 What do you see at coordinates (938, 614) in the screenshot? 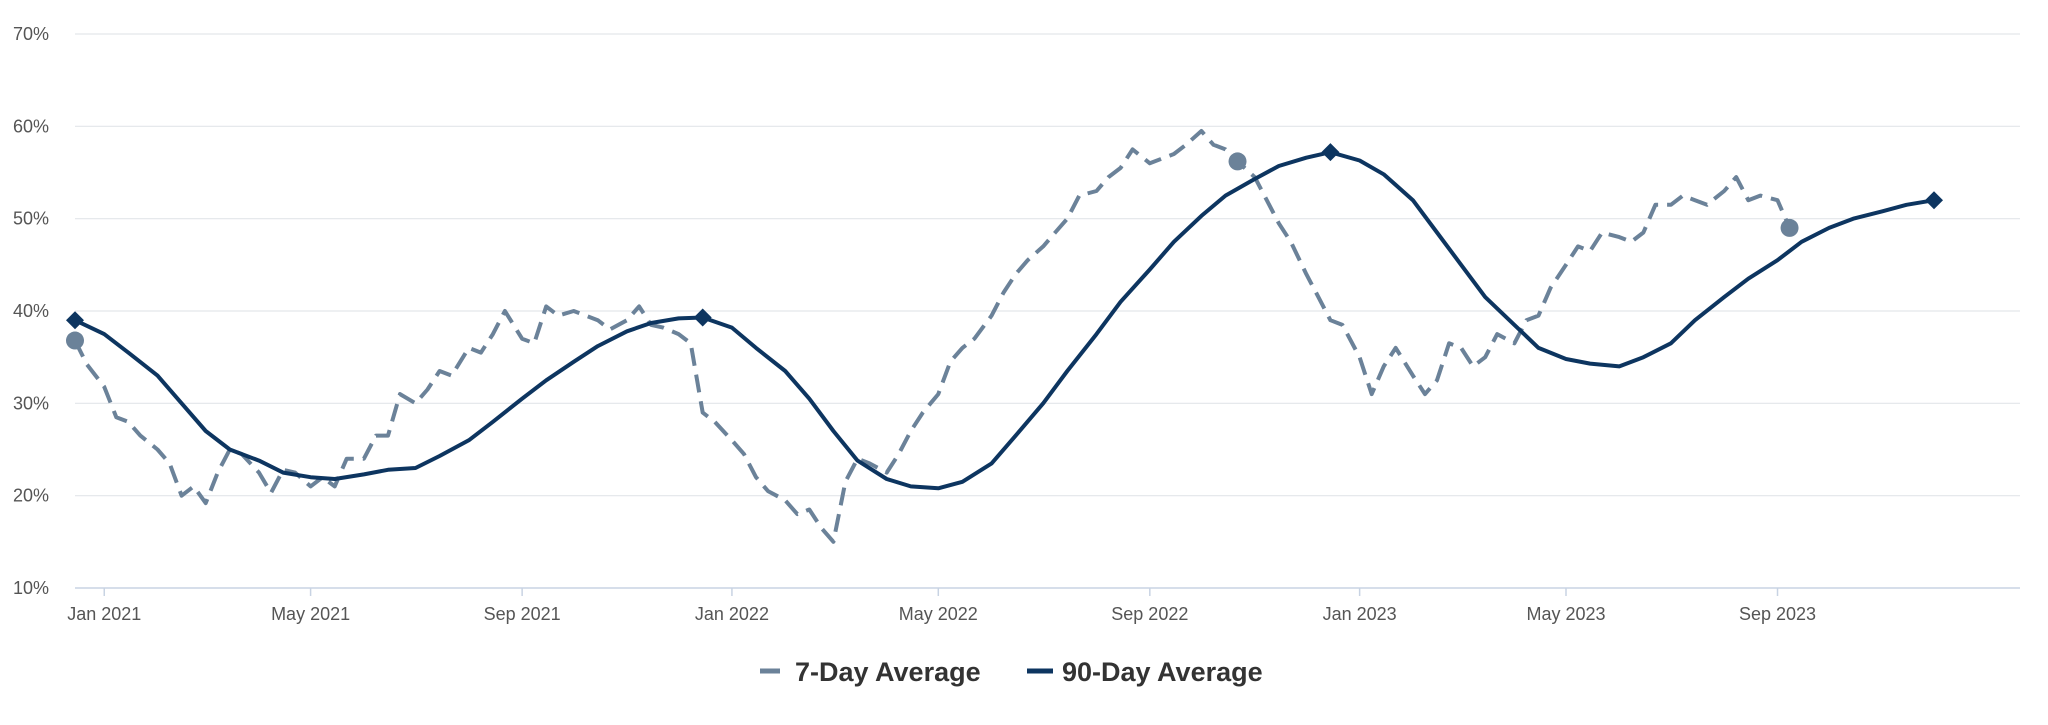
I see `x-tick-label: May 2022` at bounding box center [938, 614].